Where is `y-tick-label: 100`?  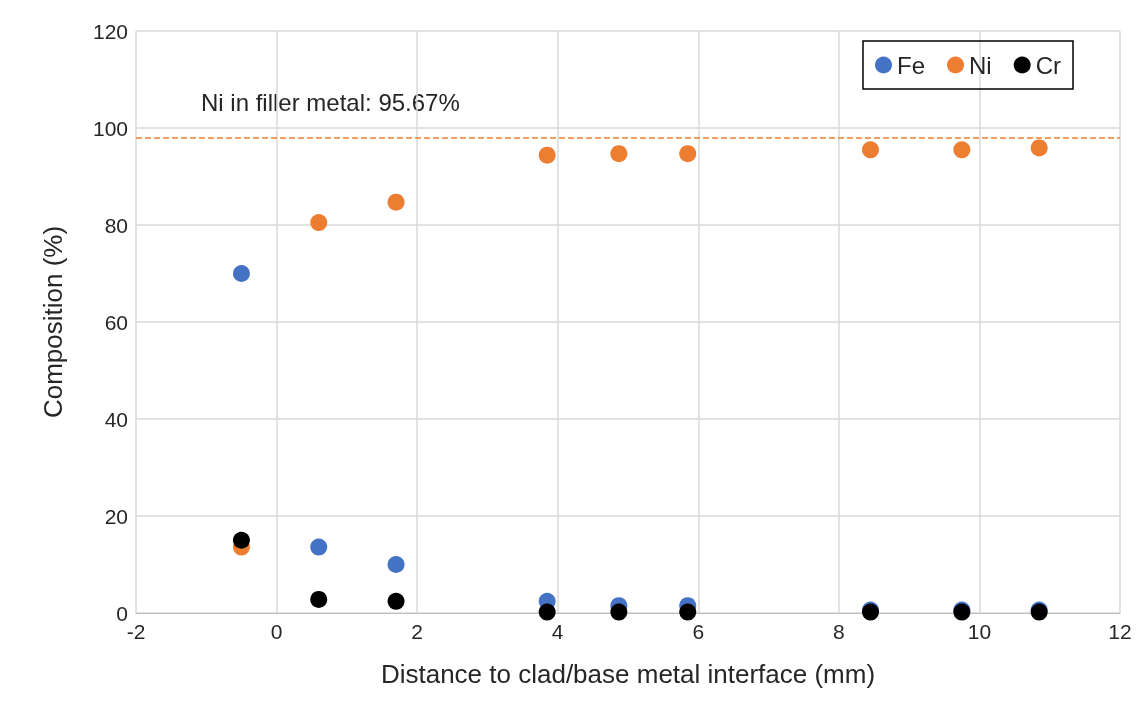 y-tick-label: 100 is located at coordinates (110, 128).